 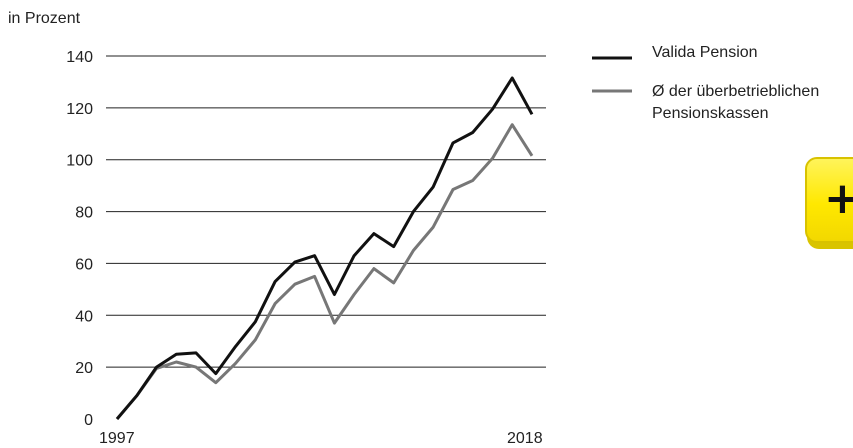 I want to click on x-tick-label-end: 2018, so click(x=525, y=438).